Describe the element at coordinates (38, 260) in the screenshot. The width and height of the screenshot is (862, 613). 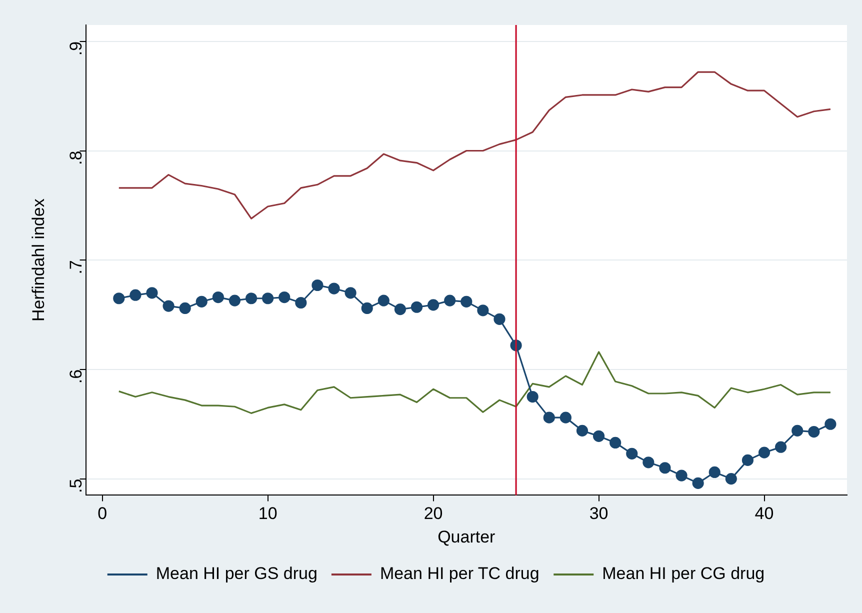
I see `y-axis-title: Herfindahl index` at that location.